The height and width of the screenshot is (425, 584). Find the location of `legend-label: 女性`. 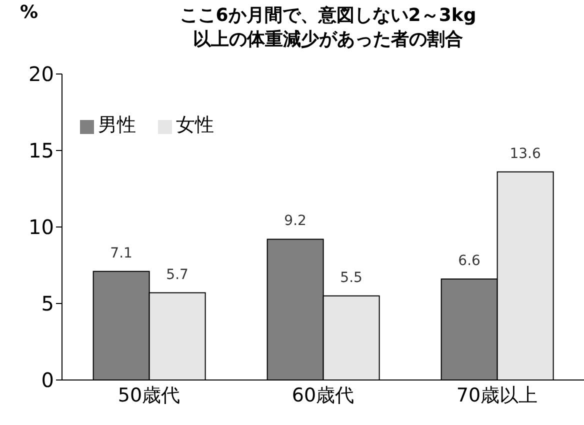

legend-label: 女性 is located at coordinates (195, 125).